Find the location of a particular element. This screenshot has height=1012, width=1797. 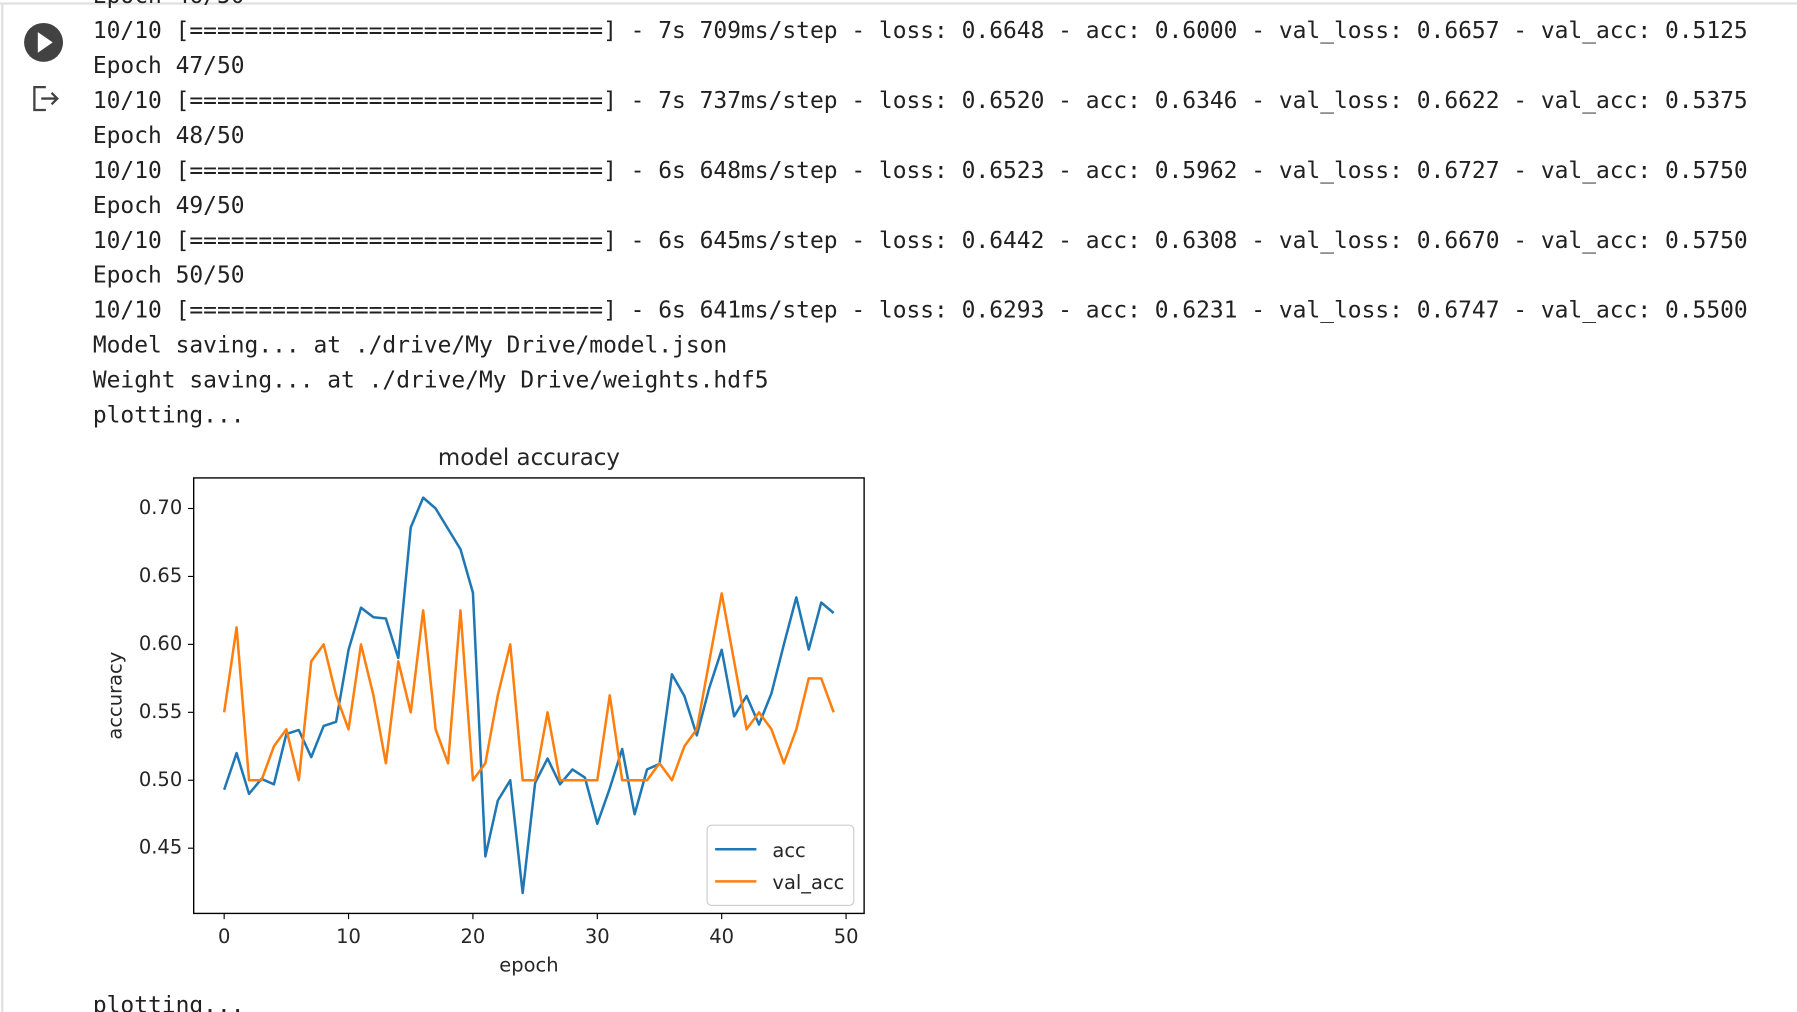

output-icon-box is located at coordinates (39, 98).